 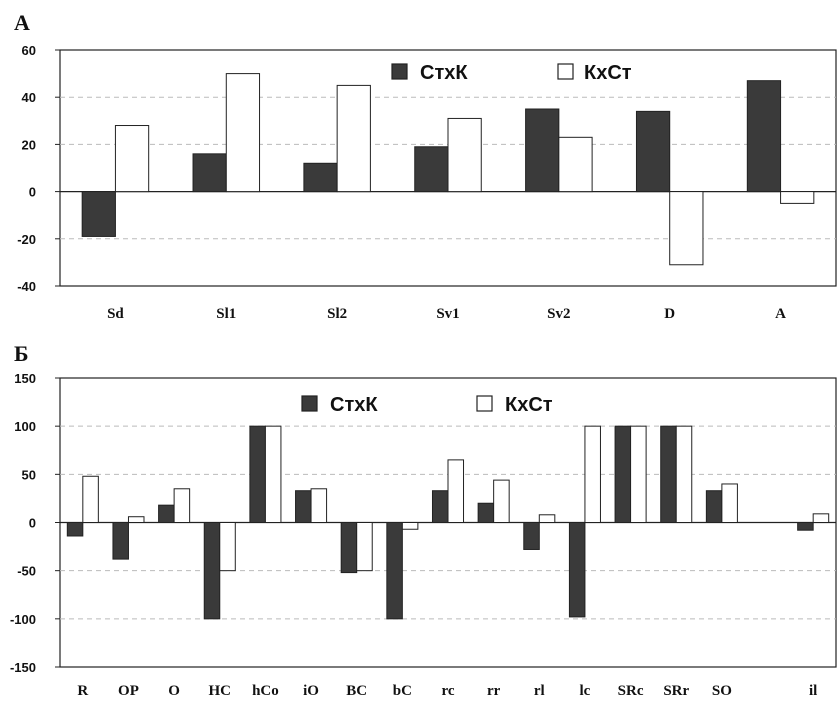 I want to click on y-tick-label: -150, so click(x=23, y=667).